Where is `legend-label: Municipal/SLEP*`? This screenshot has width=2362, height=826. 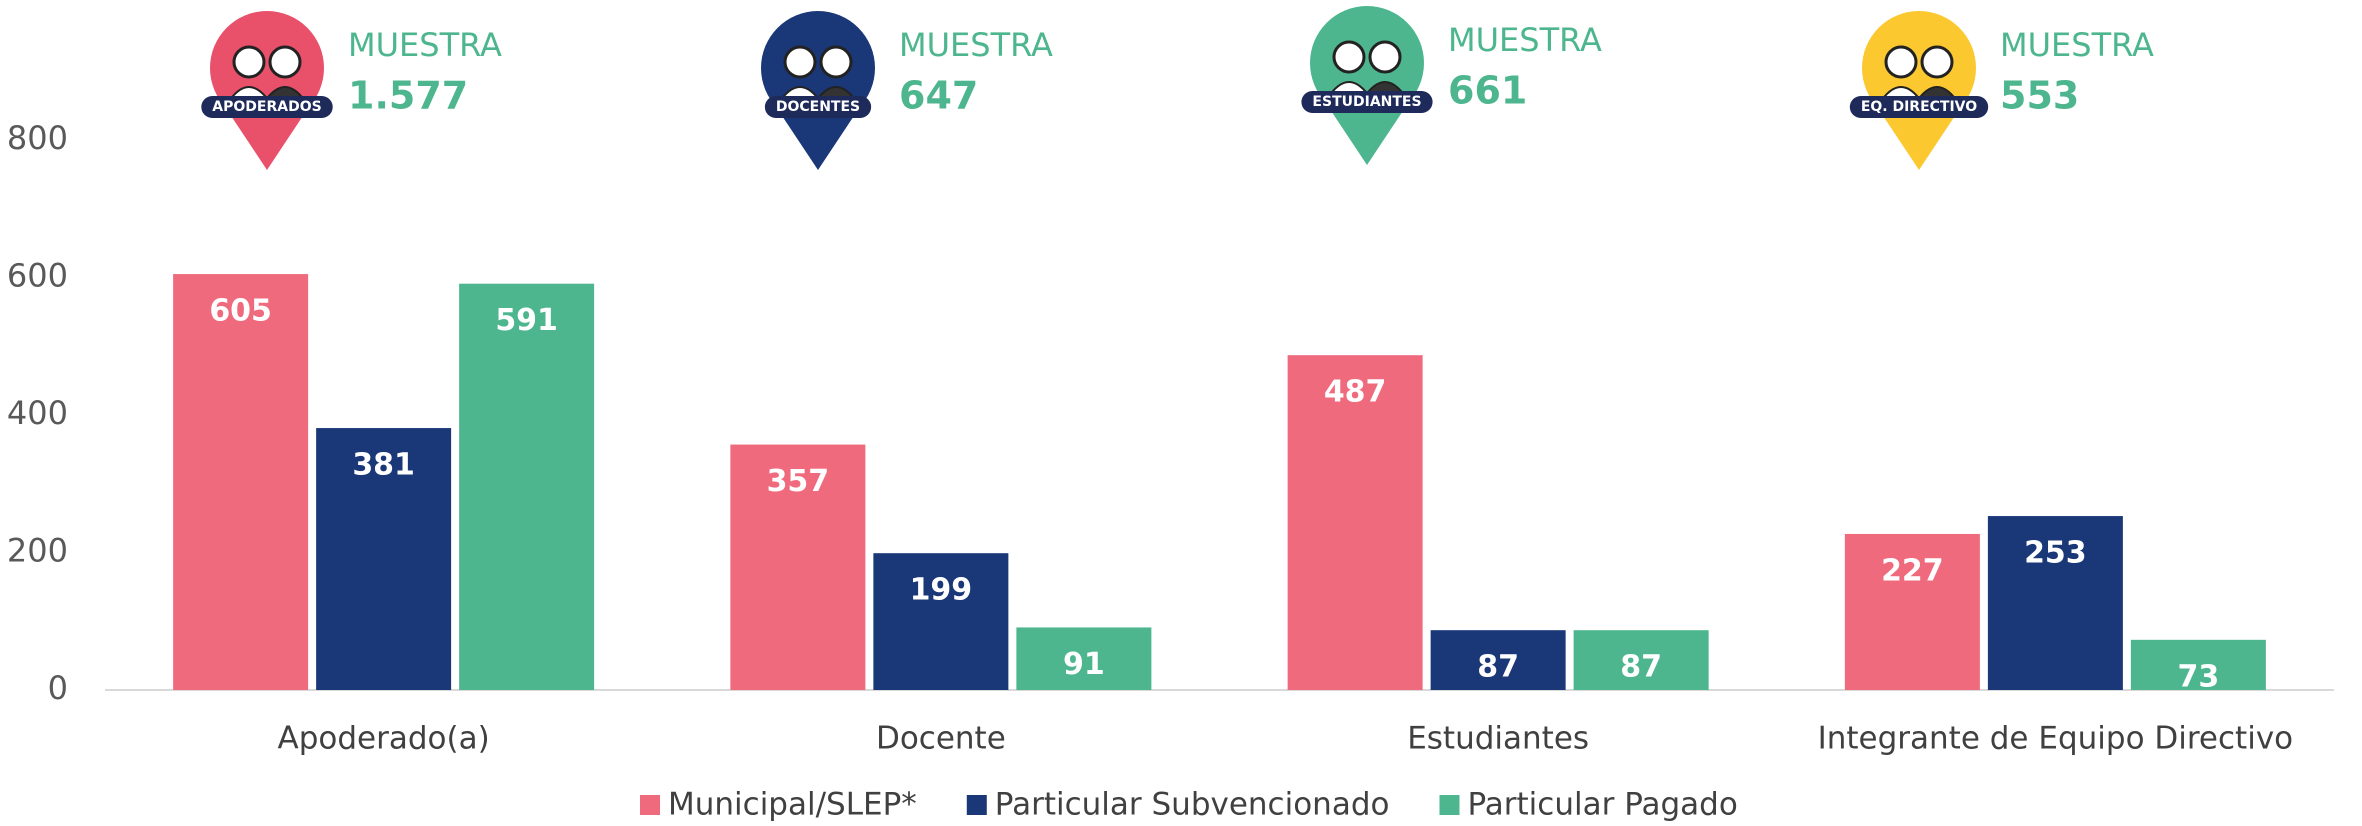 legend-label: Municipal/SLEP* is located at coordinates (792, 805).